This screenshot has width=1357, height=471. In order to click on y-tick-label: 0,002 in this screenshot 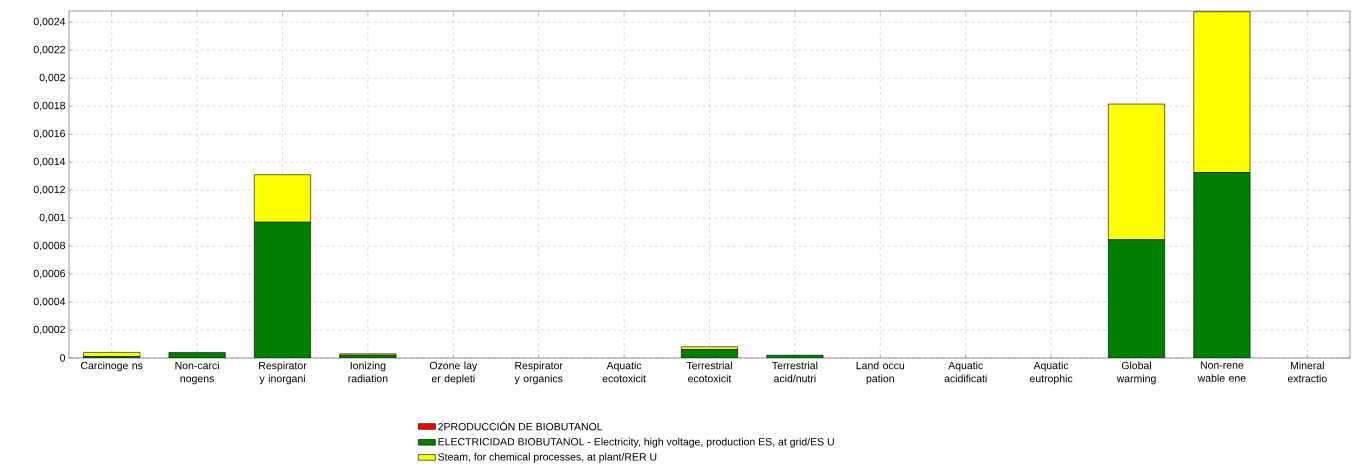, I will do `click(52, 78)`.